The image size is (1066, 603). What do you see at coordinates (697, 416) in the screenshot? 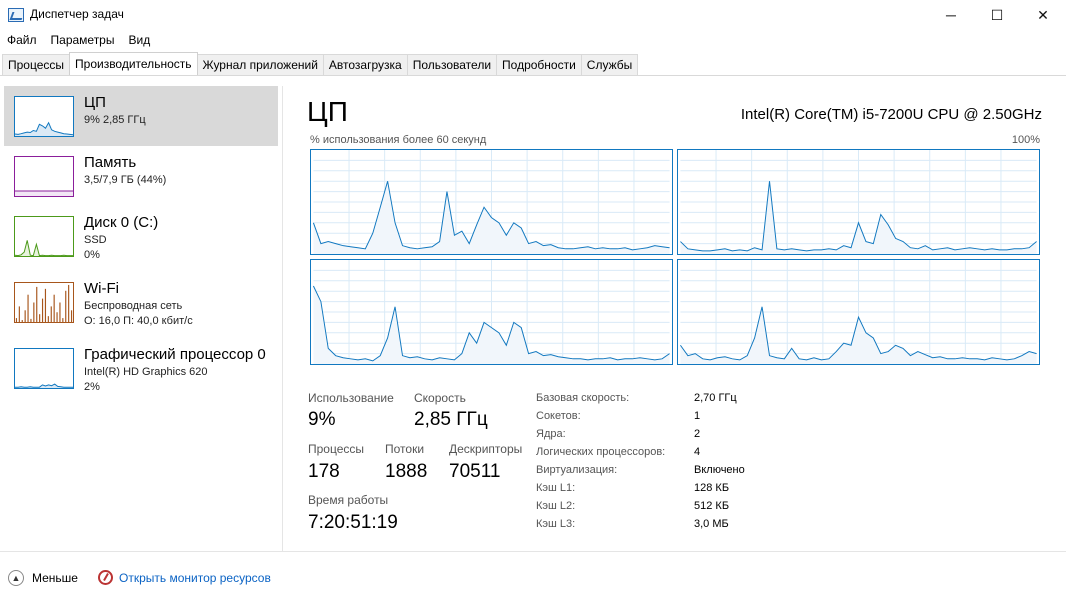
I see `spec-value-sockets: 1` at bounding box center [697, 416].